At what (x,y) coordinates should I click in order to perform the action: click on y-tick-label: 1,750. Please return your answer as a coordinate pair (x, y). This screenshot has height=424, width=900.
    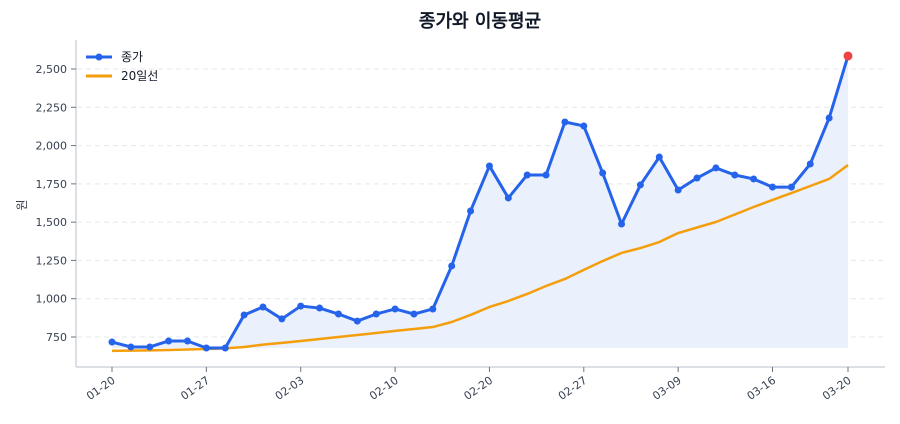
    Looking at the image, I should click on (52, 184).